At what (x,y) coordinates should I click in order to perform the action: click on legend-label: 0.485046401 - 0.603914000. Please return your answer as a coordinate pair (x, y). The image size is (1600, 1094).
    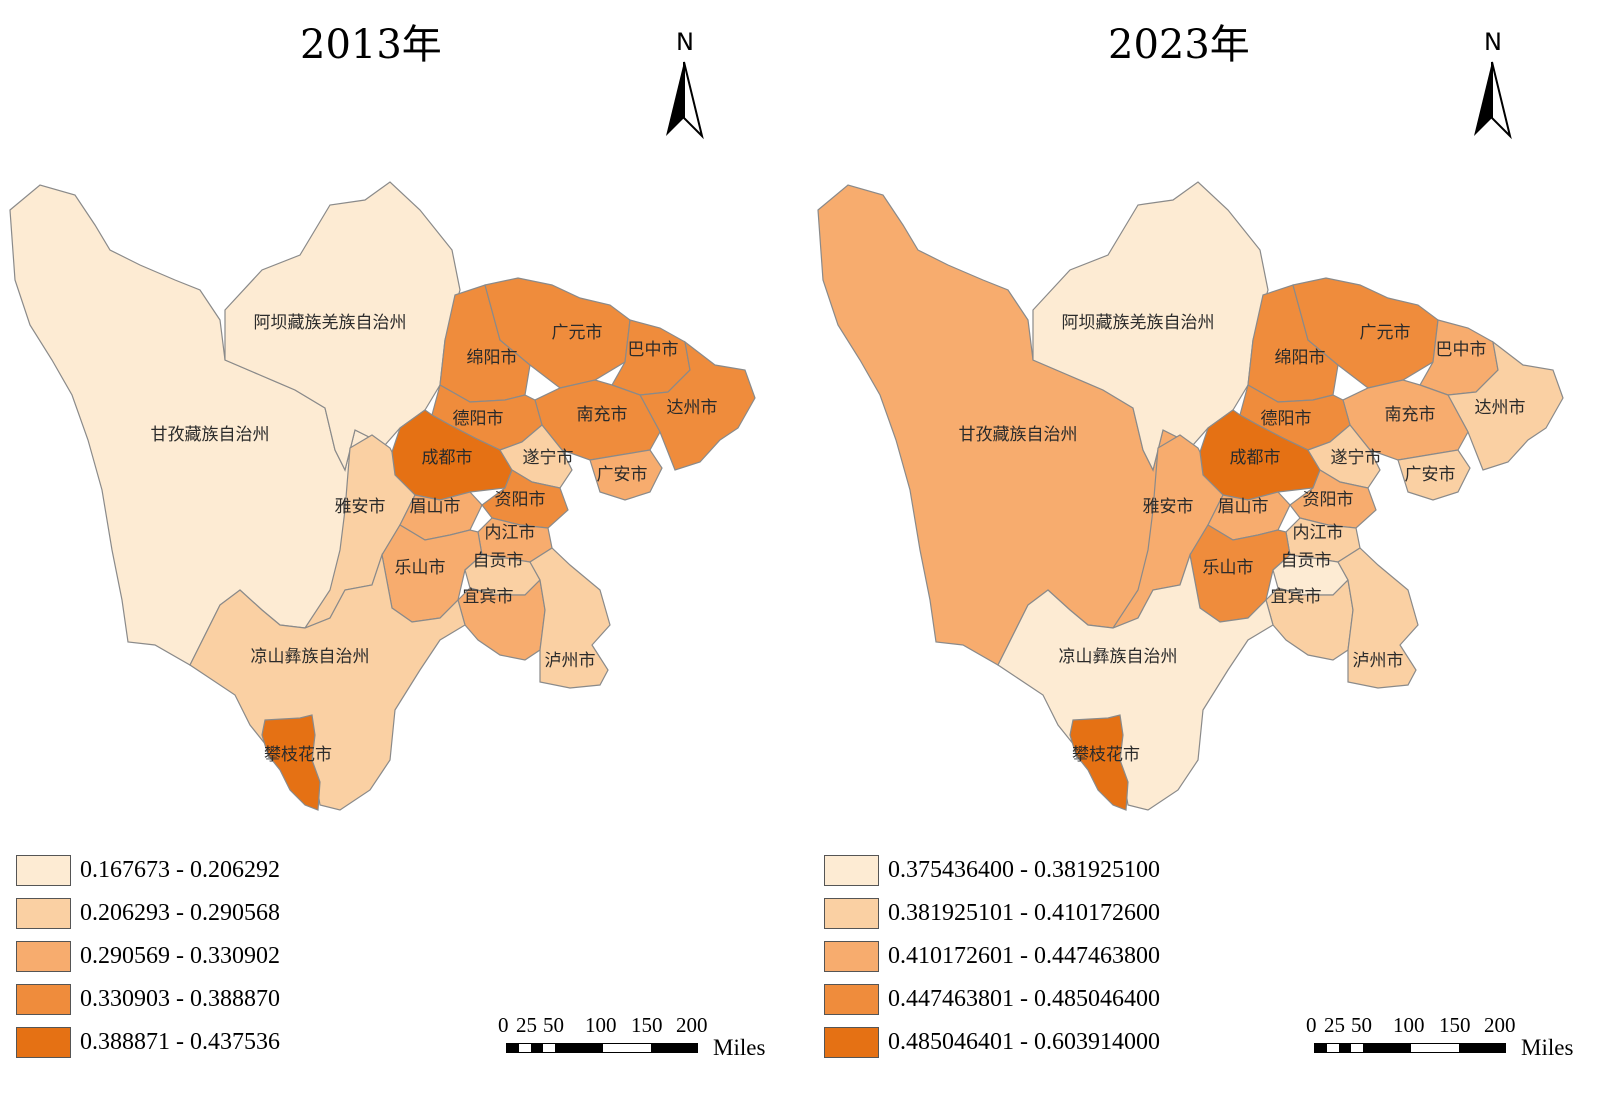
    Looking at the image, I should click on (1024, 1042).